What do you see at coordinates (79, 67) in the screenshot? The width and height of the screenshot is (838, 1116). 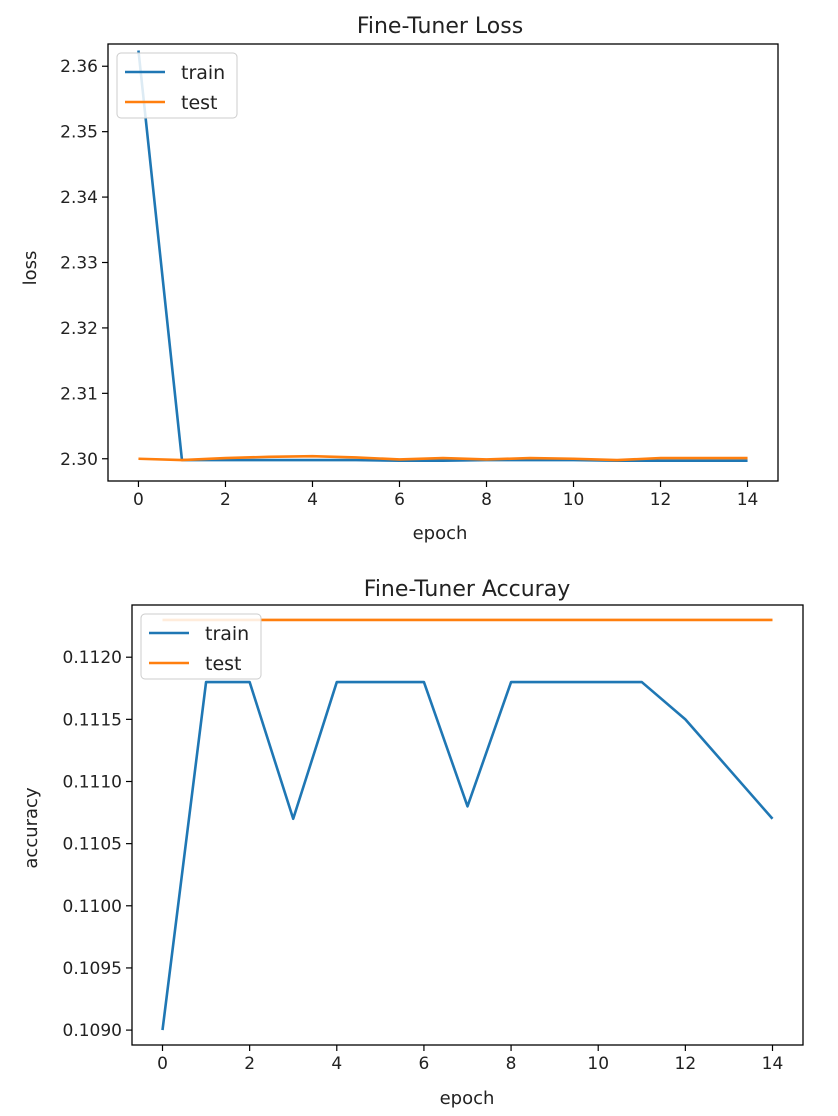 I see `y-tick-label: 2.36` at bounding box center [79, 67].